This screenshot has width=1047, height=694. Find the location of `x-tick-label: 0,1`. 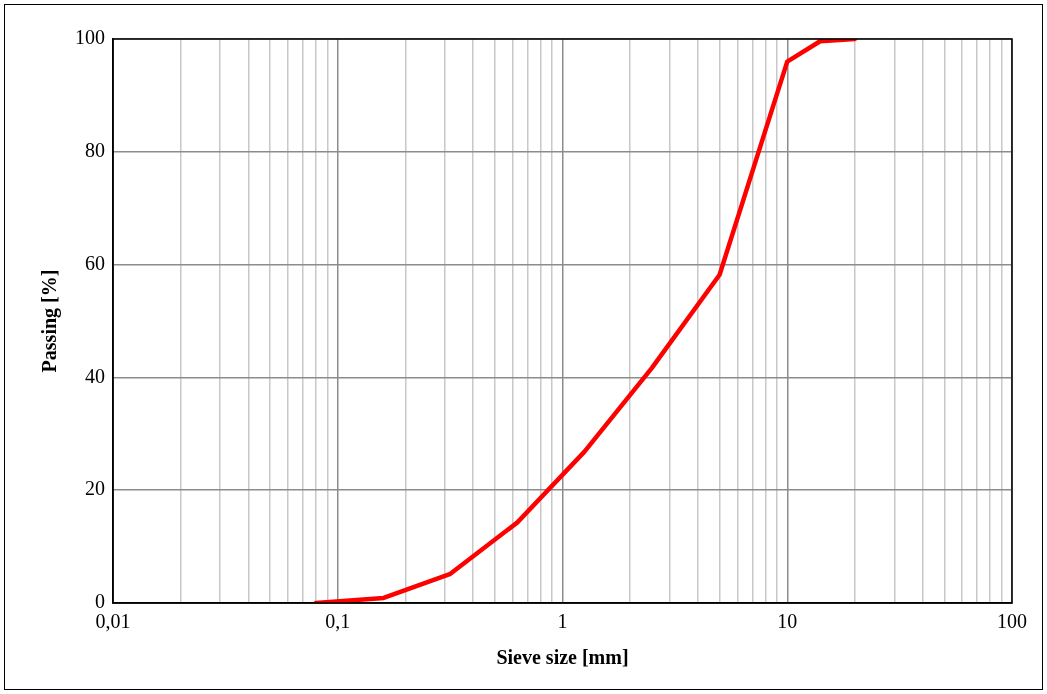

x-tick-label: 0,1 is located at coordinates (338, 621).